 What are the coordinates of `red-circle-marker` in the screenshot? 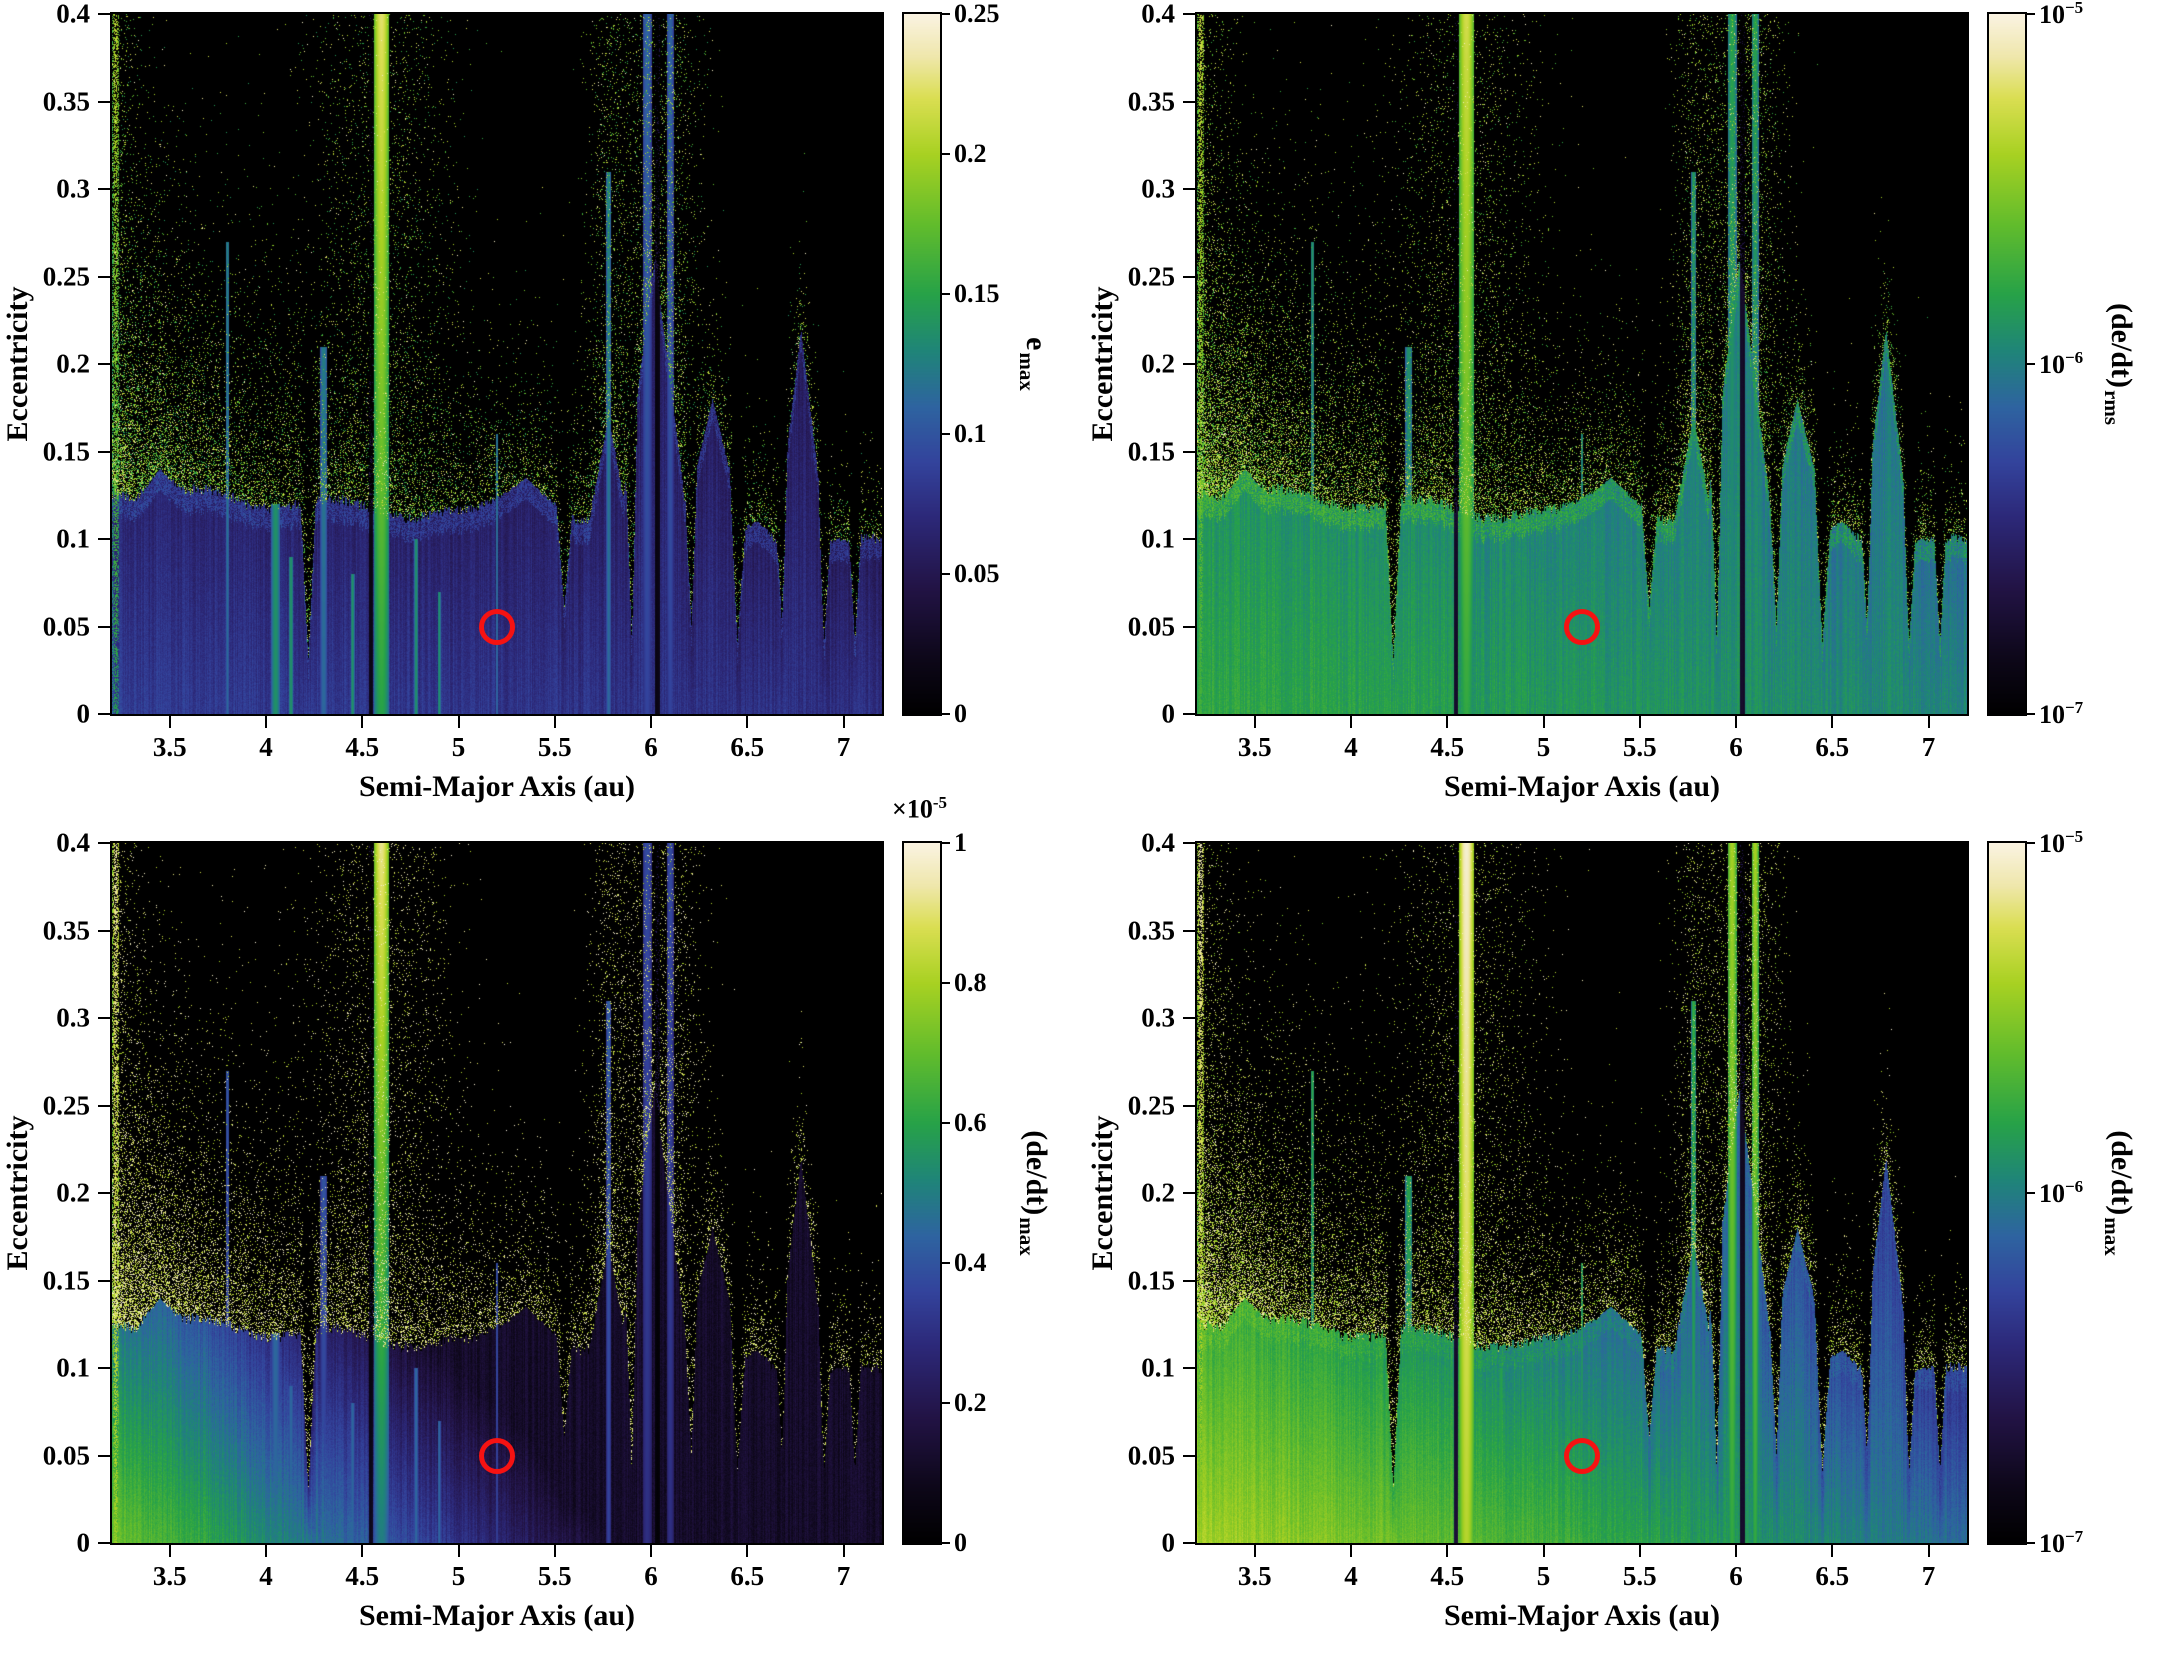 It's located at (1582, 626).